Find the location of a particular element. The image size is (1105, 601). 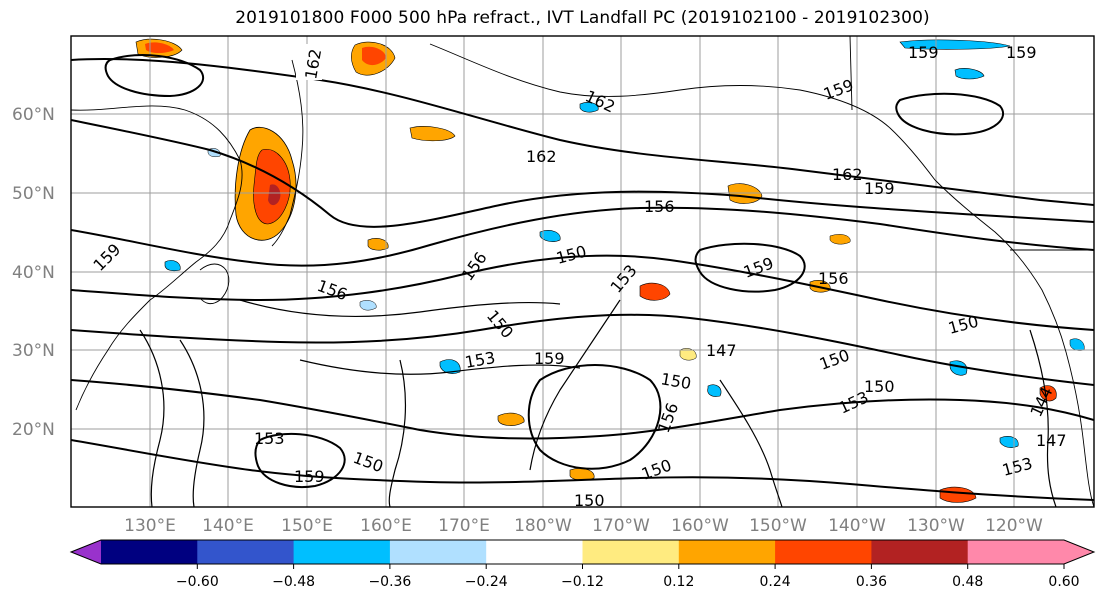

weak-negative-anomaly-patch is located at coordinates (368, 305).